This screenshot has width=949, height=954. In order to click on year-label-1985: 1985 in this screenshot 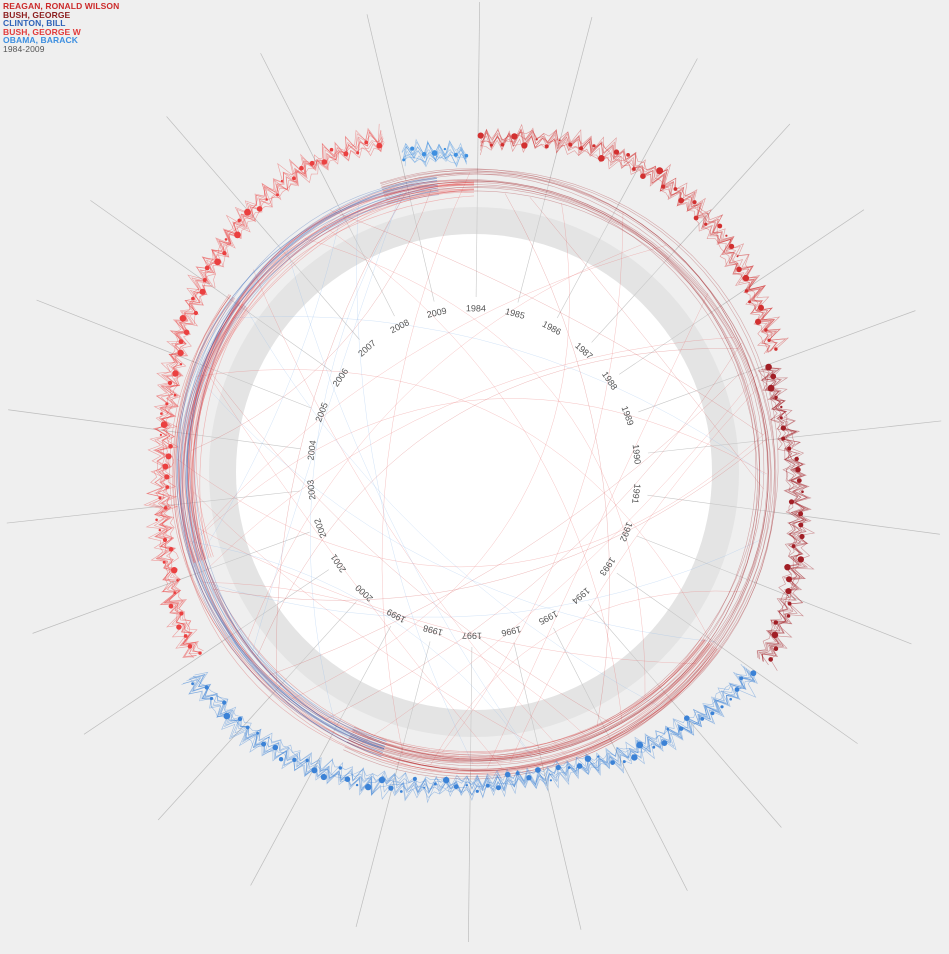, I will do `click(515, 313)`.